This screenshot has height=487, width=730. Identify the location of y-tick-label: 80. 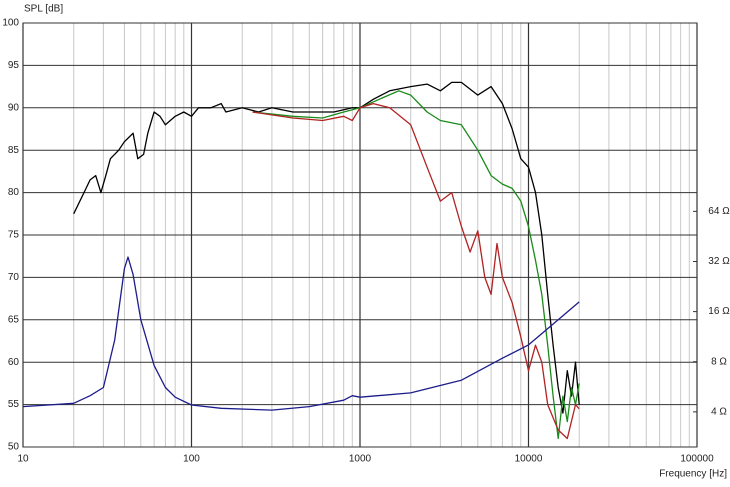
(14, 192).